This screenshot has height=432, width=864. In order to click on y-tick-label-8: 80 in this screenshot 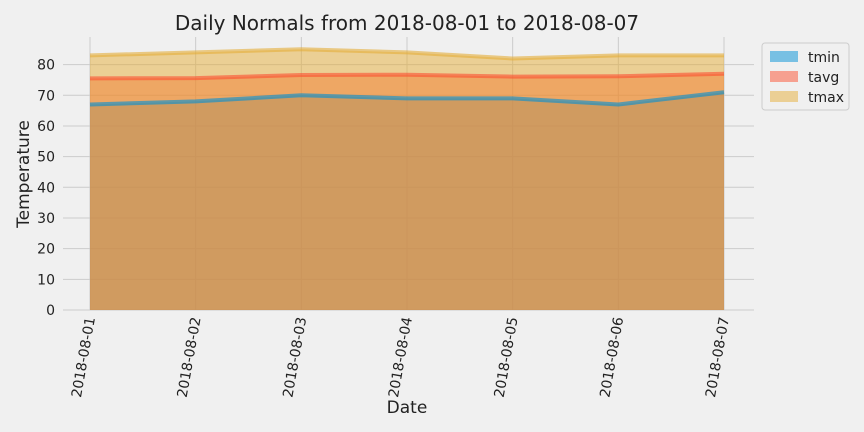, I will do `click(46, 66)`.